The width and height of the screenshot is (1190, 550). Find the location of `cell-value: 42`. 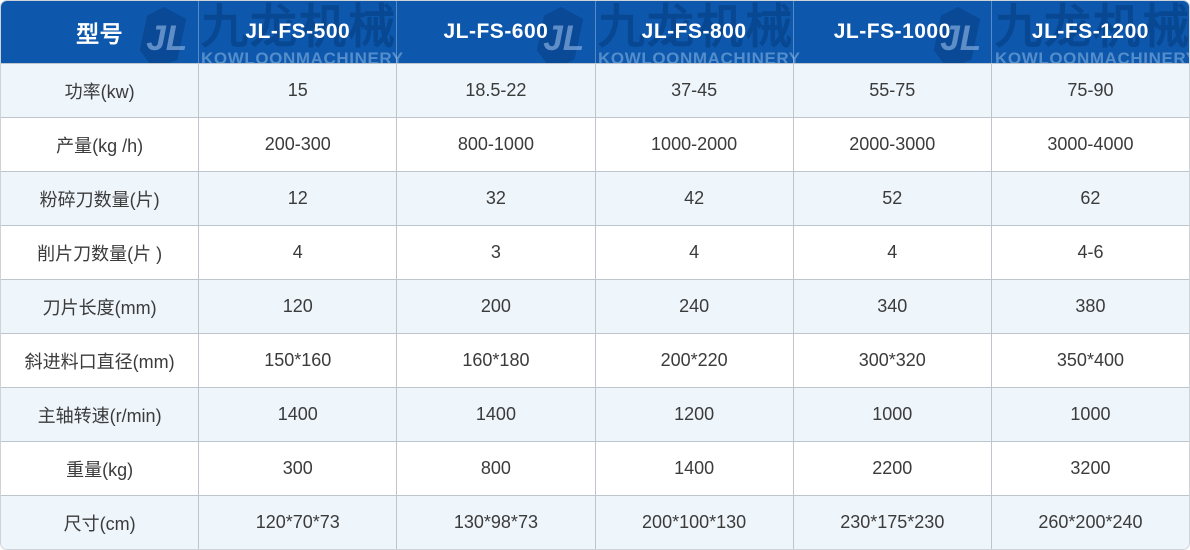

cell-value: 42 is located at coordinates (693, 198).